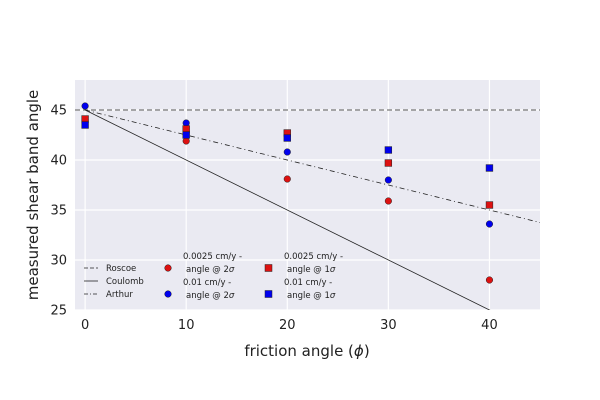 The image size is (600, 400). What do you see at coordinates (287, 325) in the screenshot?
I see `x-tick-label-20: 20` at bounding box center [287, 325].